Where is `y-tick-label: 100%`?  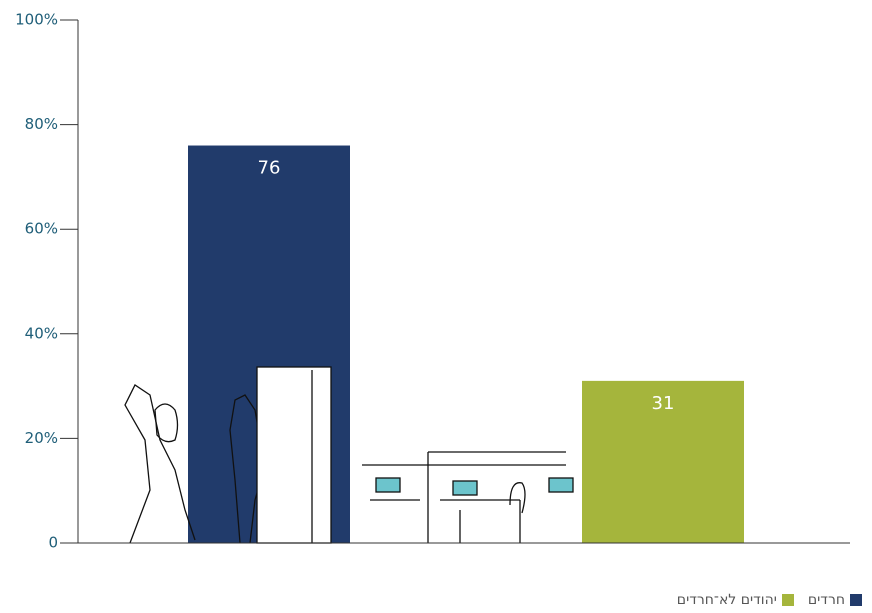
y-tick-label: 100% is located at coordinates (36, 20).